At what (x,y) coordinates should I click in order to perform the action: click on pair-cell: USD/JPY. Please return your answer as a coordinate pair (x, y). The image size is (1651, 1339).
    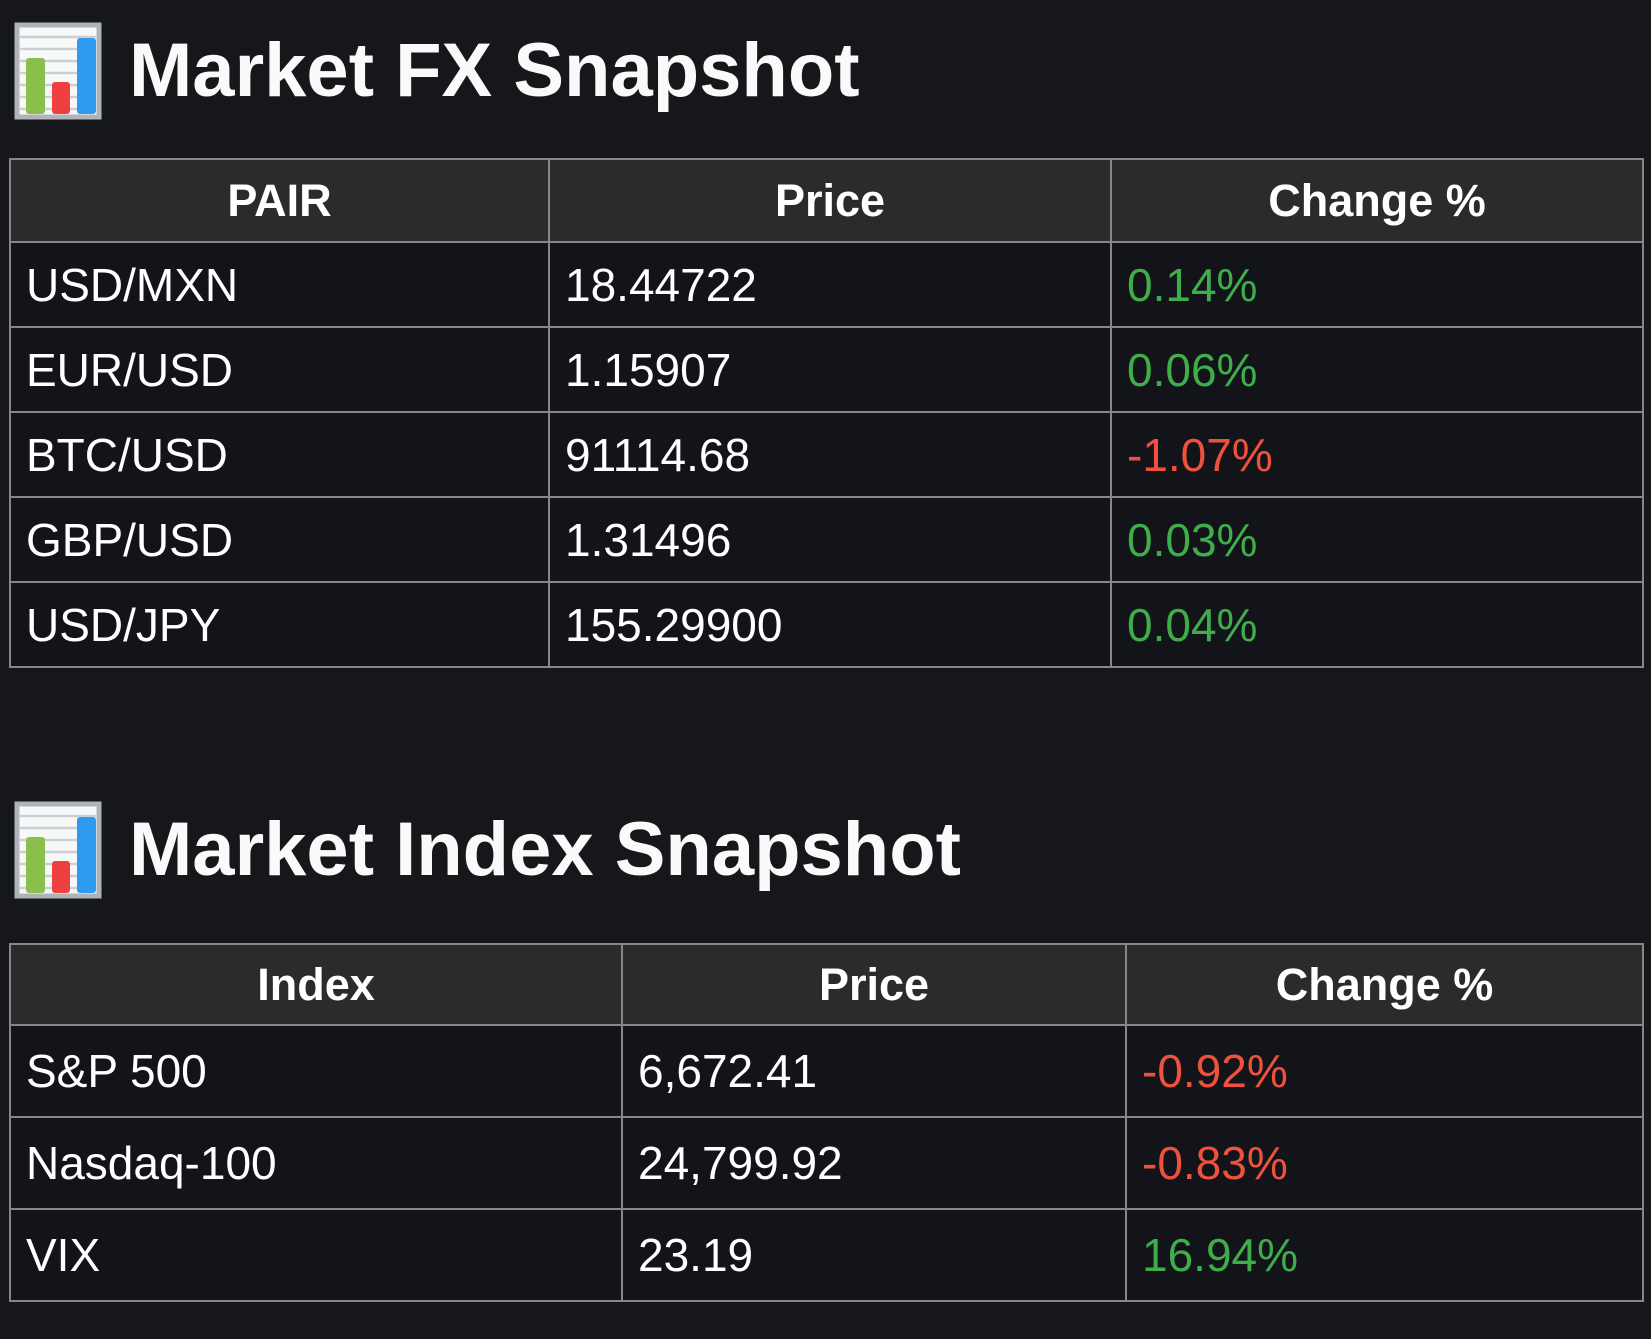
    Looking at the image, I should click on (279, 624).